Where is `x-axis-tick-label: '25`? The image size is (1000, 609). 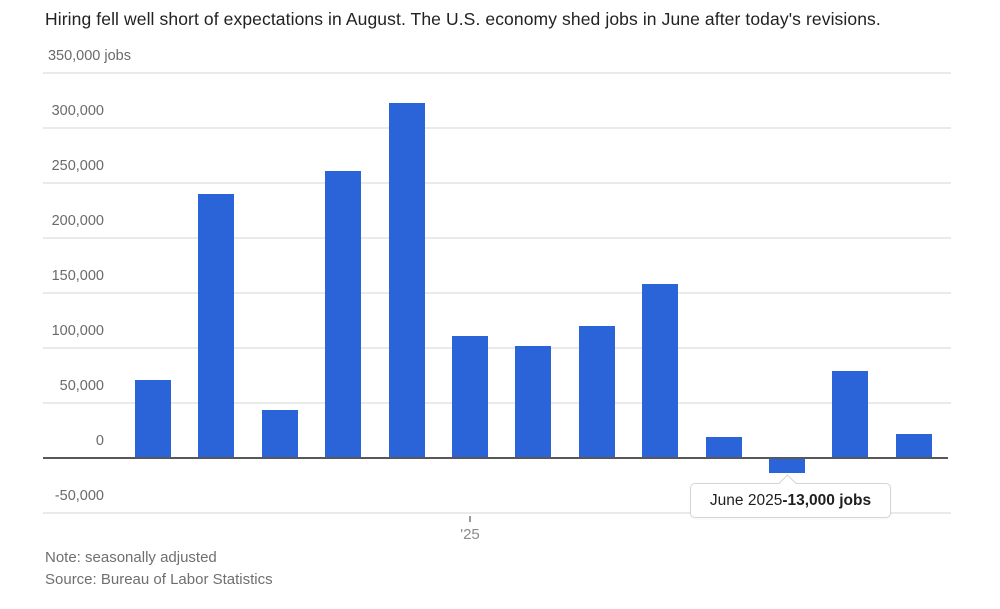
x-axis-tick-label: '25 is located at coordinates (470, 534).